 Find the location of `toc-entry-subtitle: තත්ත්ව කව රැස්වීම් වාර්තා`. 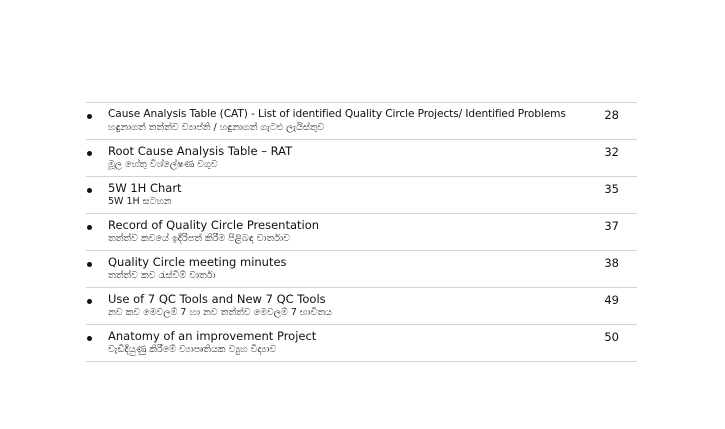

toc-entry-subtitle: තත්ත්ව කව රැස්වීම් වාර්තා is located at coordinates (162, 275).